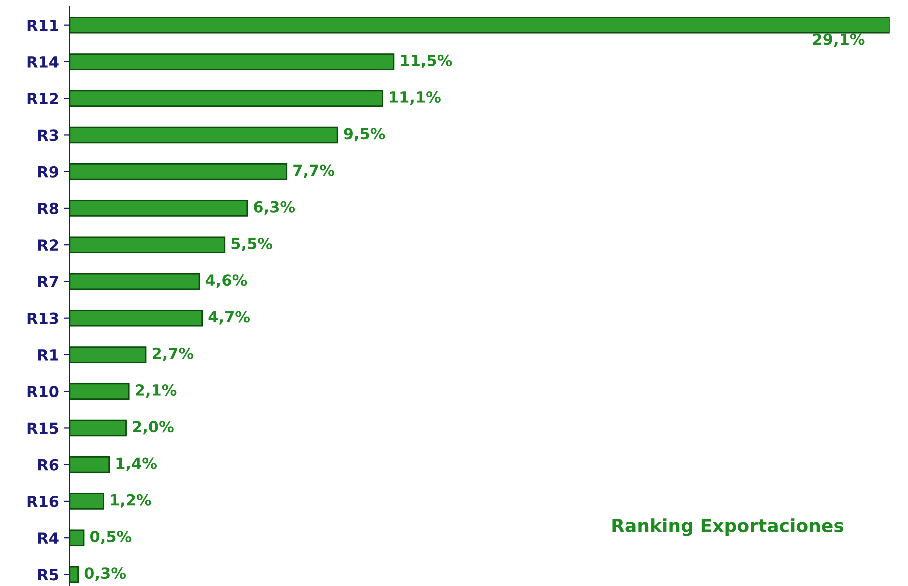 The width and height of the screenshot is (908, 586). I want to click on data-label: 6,3%, so click(275, 208).